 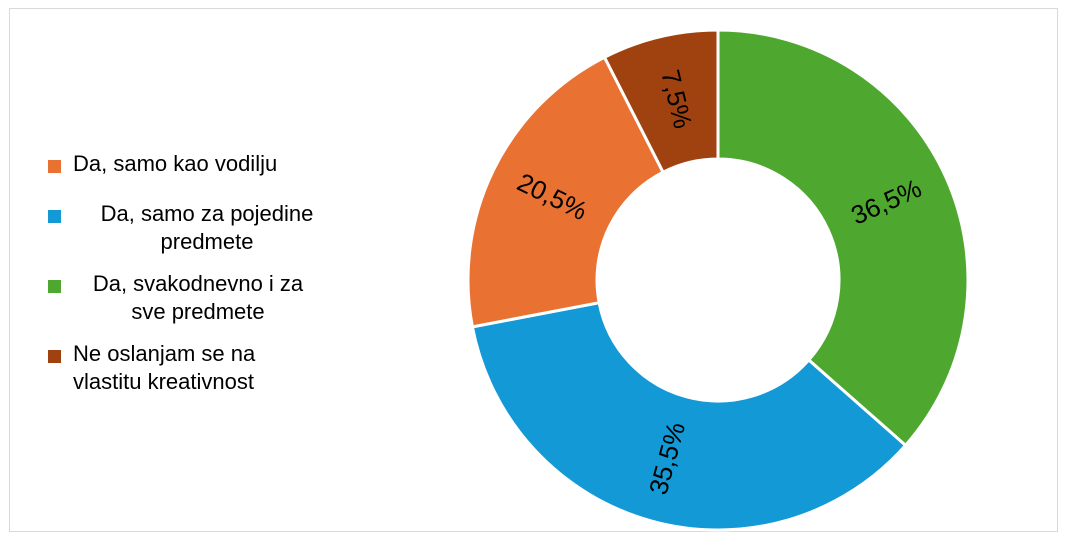 I want to click on legend-item-ne-oslanjam-se-na-vlastitu-kreativnost: Ne oslanjam se na vlastitu kreativnost, so click(x=208, y=368).